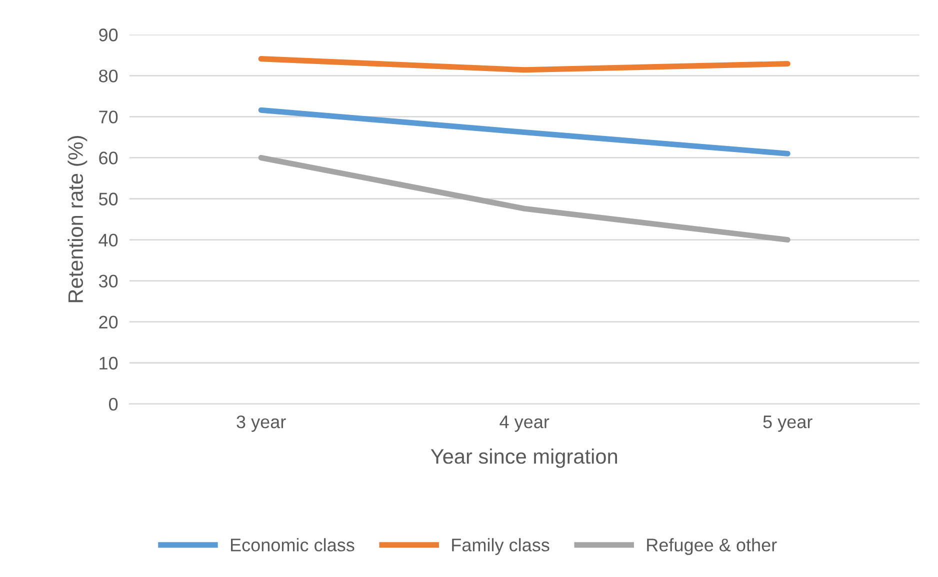 Image resolution: width=938 pixels, height=577 pixels. I want to click on x-tick-label: 5 year, so click(787, 424).